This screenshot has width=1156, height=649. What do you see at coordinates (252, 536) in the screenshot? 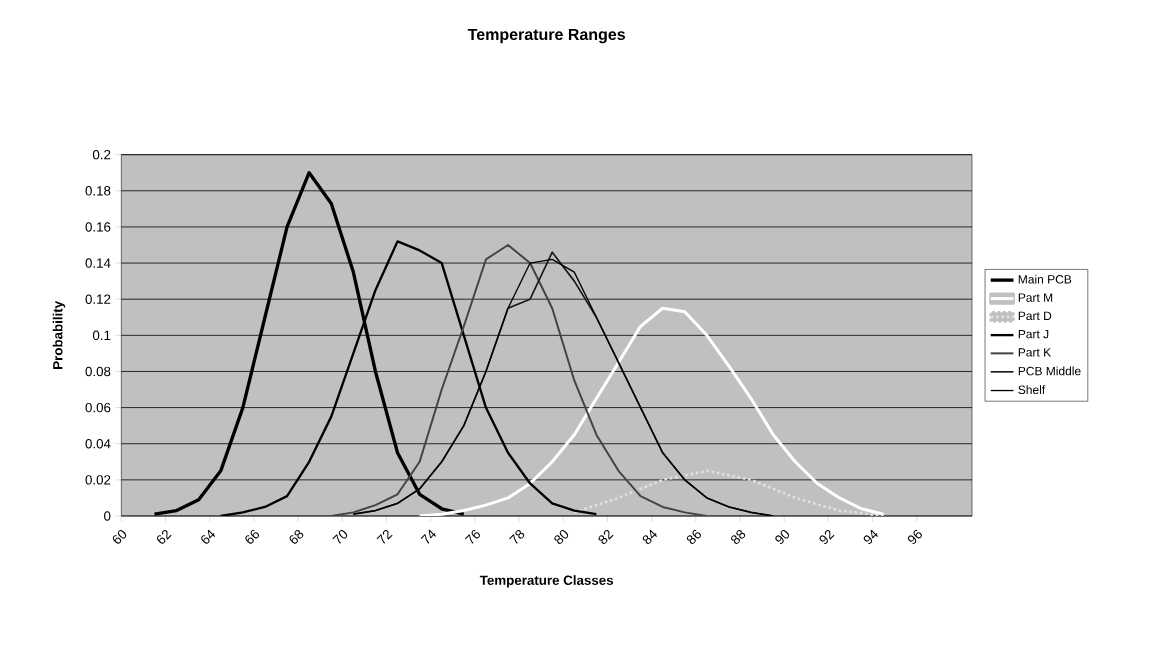
I see `x-tick-label: 66` at bounding box center [252, 536].